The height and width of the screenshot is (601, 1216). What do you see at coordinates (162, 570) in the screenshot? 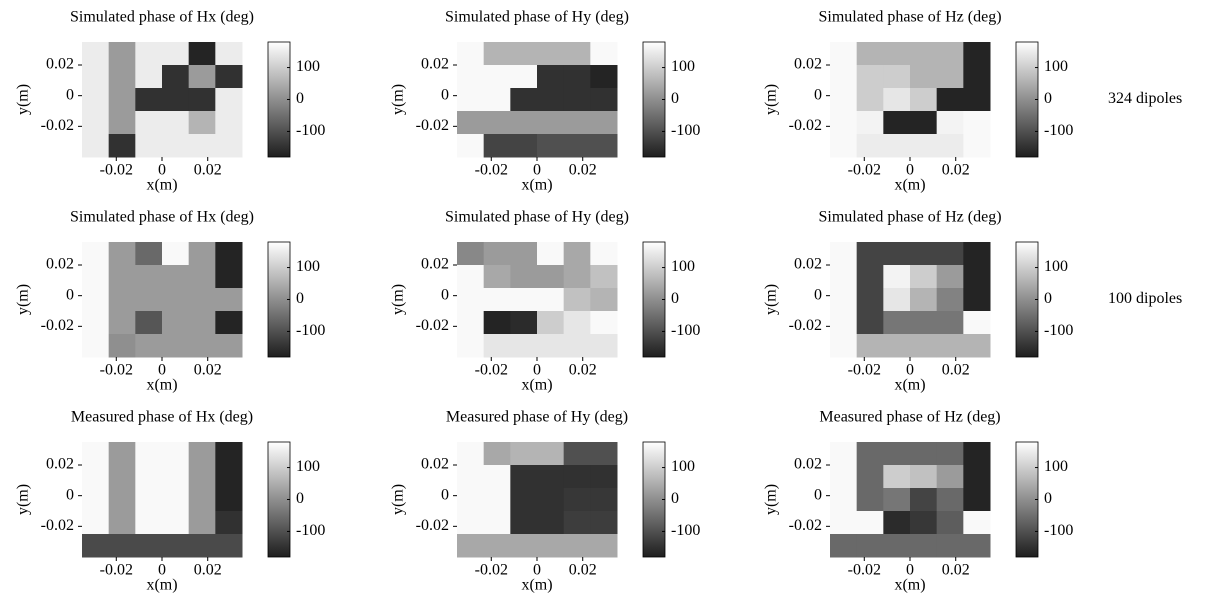
I see `x-tick-label: 0` at bounding box center [162, 570].